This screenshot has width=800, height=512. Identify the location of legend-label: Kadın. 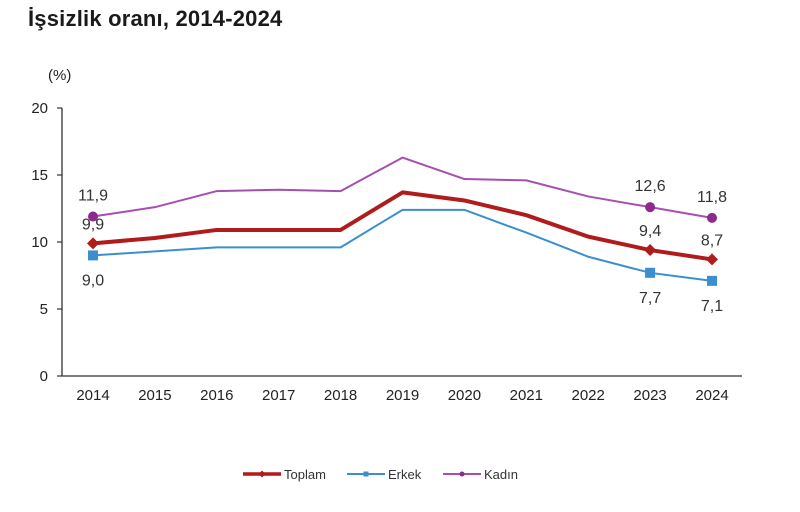
(501, 474).